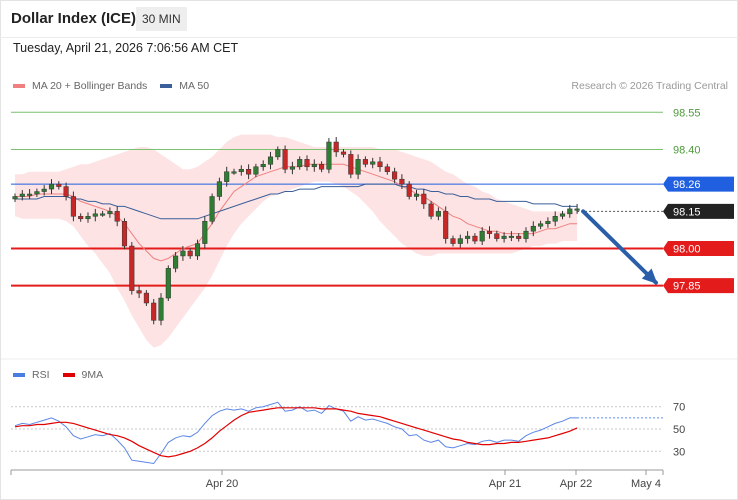 The image size is (738, 500). I want to click on level-label-resistance: 98.55, so click(687, 113).